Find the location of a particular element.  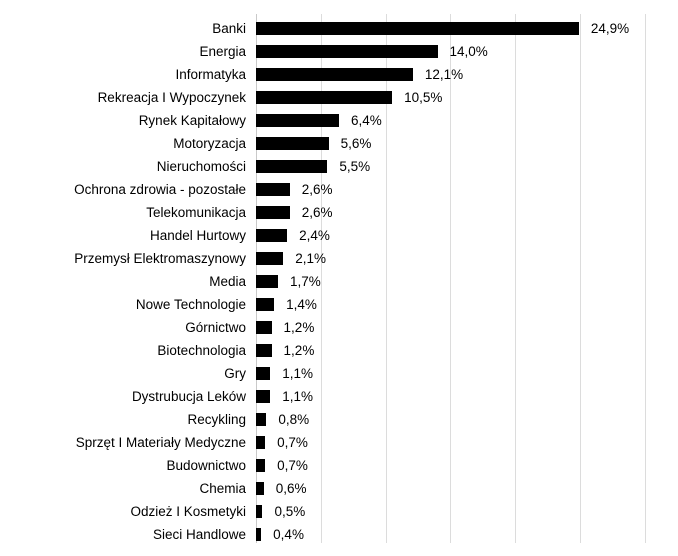

value-label: 2,4% is located at coordinates (314, 235).